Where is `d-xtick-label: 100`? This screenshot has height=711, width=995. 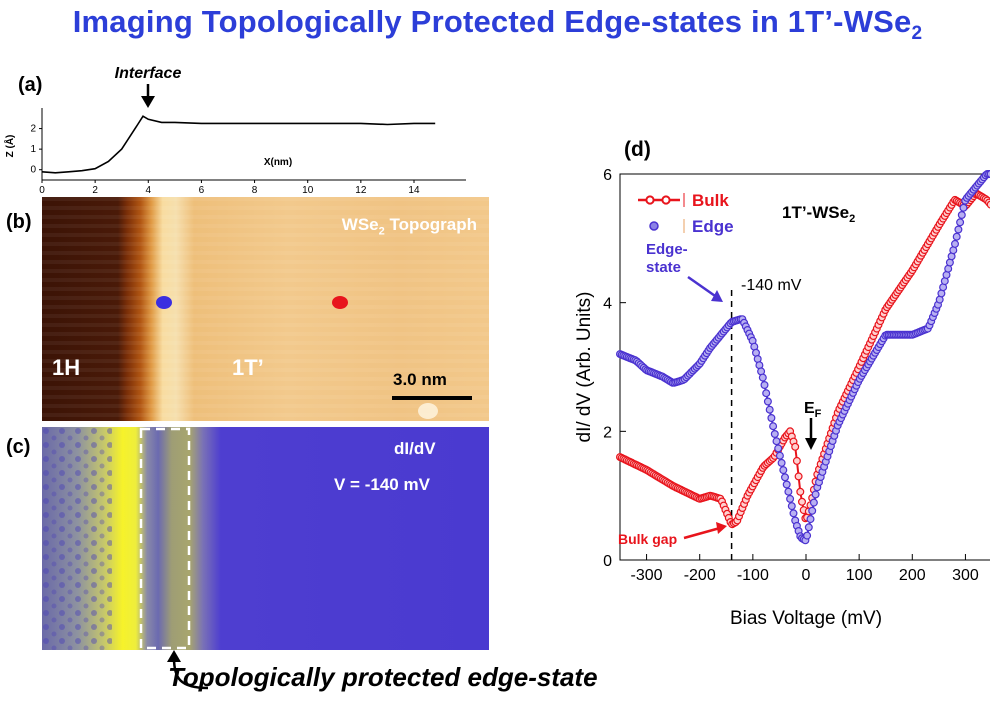
d-xtick-label: 100 is located at coordinates (859, 575).